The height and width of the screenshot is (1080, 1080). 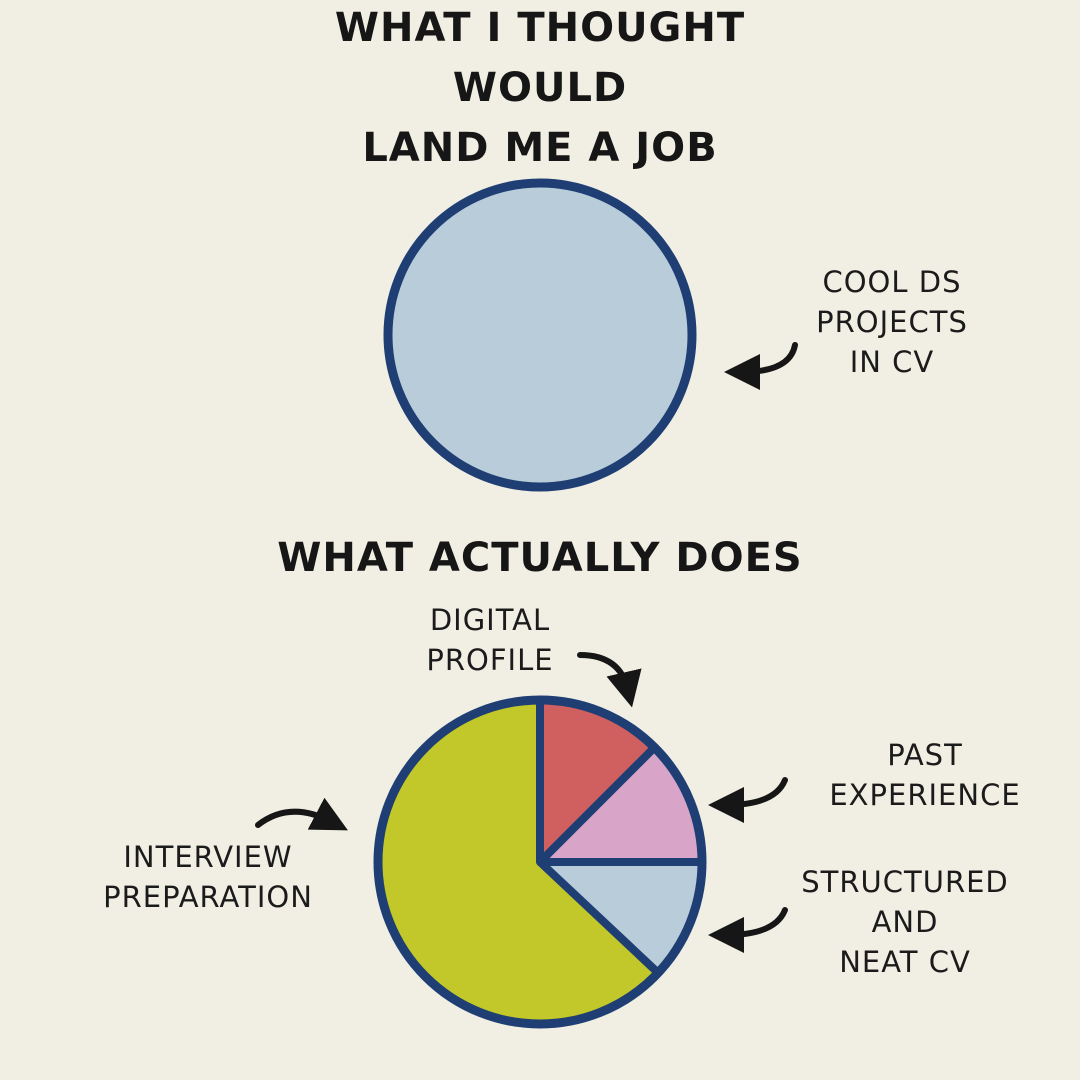 I want to click on slice-label: PAST EXPERIENCE, so click(x=925, y=775).